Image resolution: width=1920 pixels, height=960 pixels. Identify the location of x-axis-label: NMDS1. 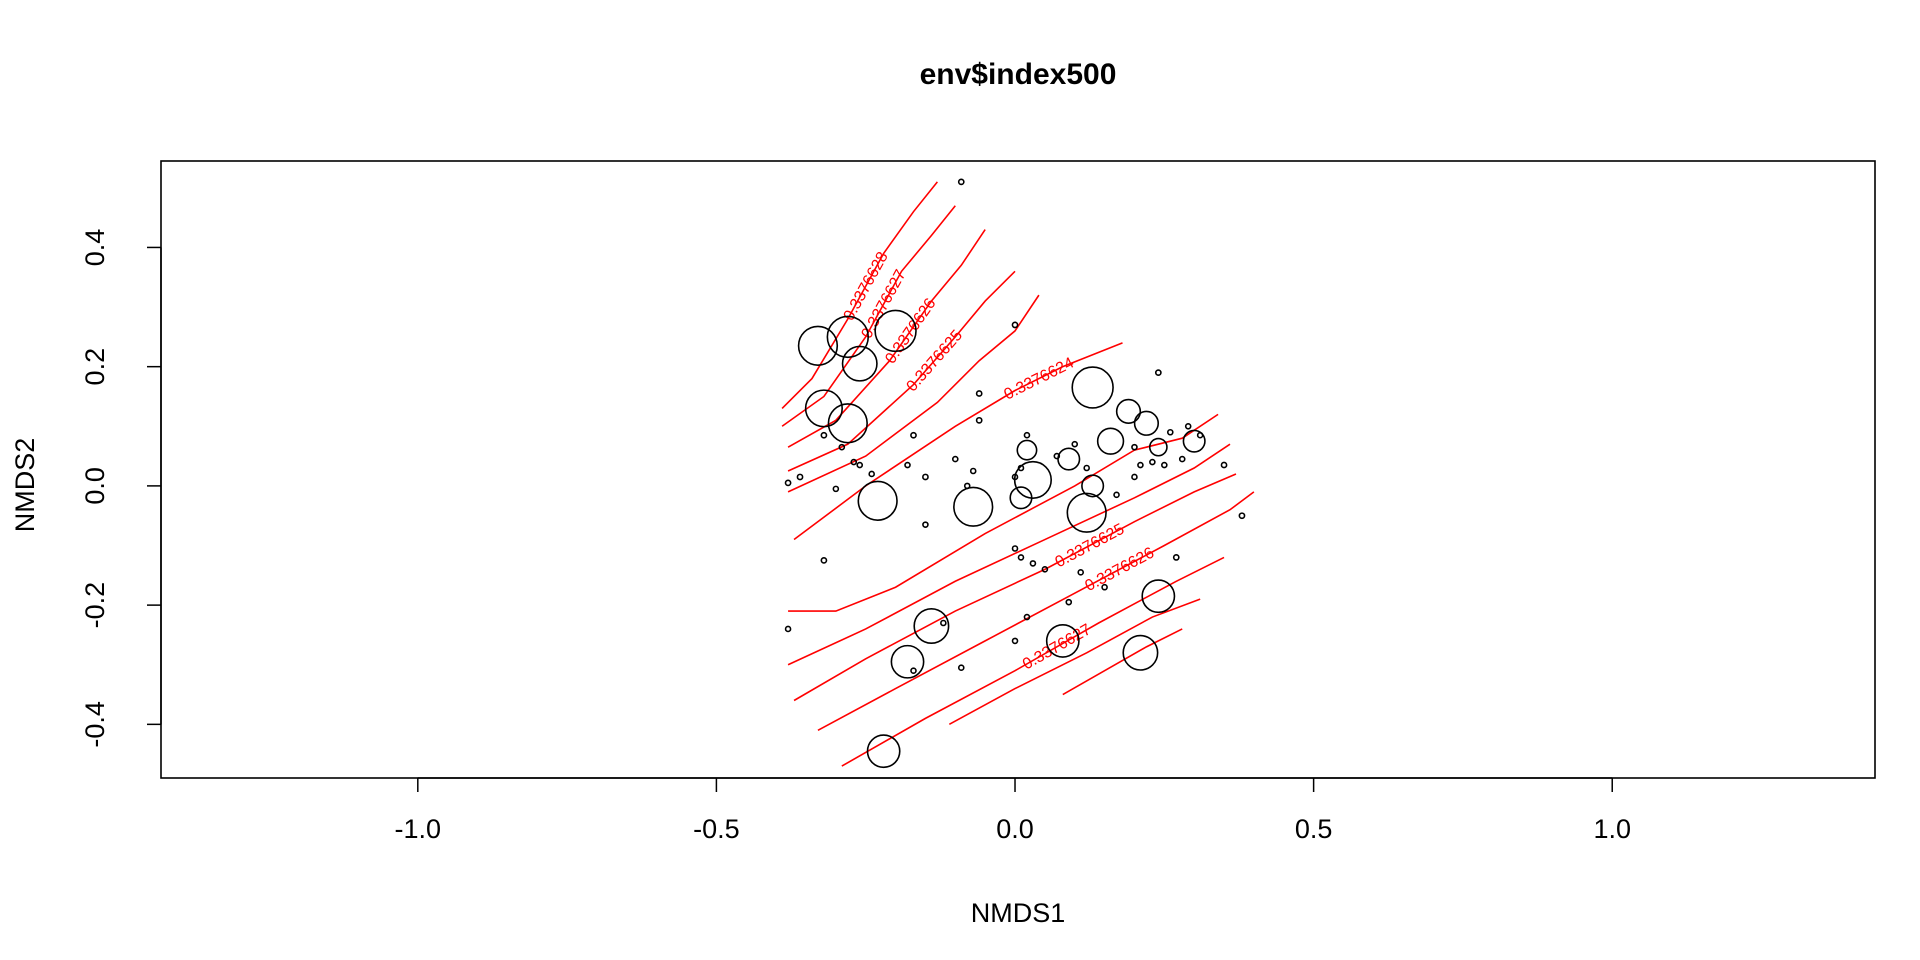
(1018, 913).